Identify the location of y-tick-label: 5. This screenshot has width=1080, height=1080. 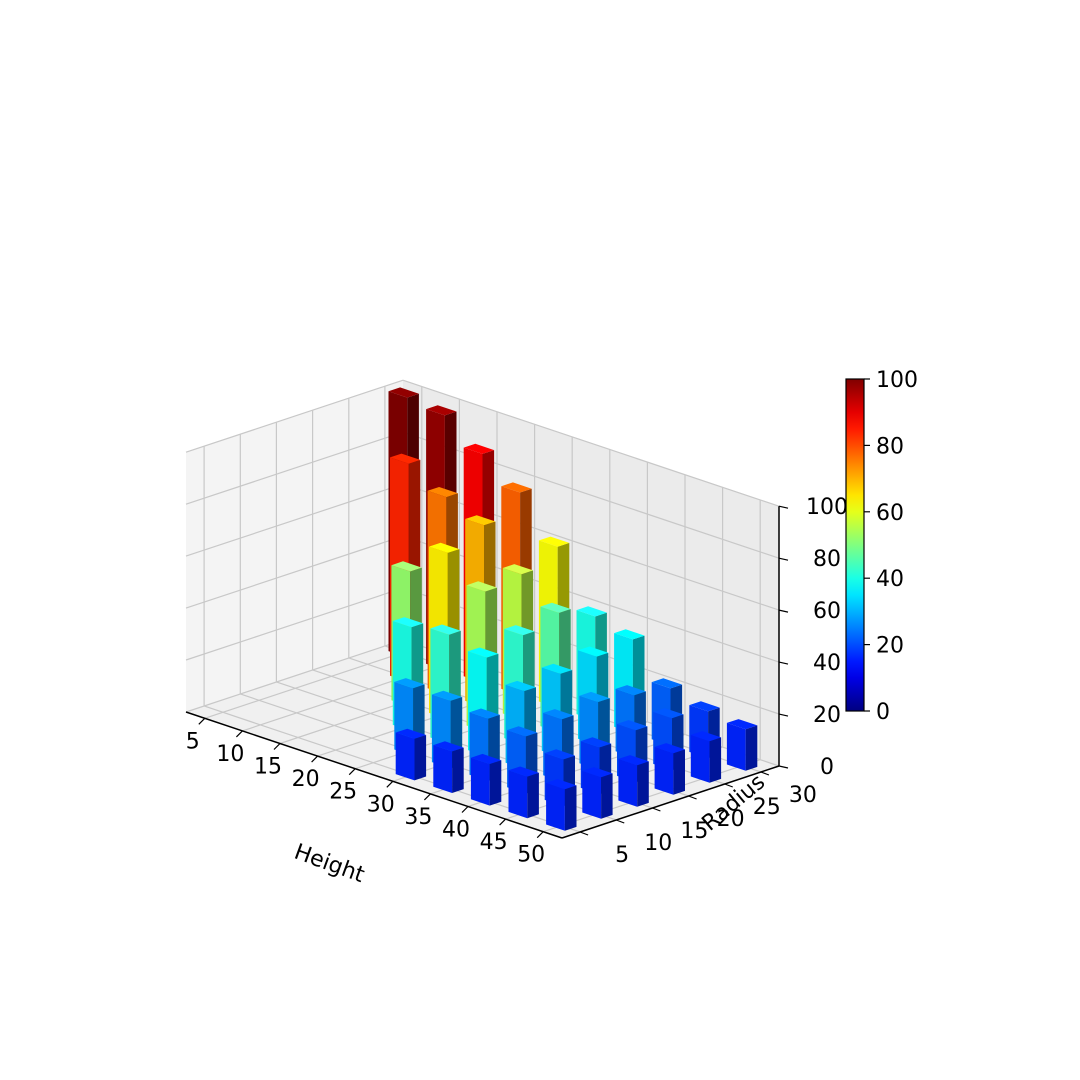
(622, 855).